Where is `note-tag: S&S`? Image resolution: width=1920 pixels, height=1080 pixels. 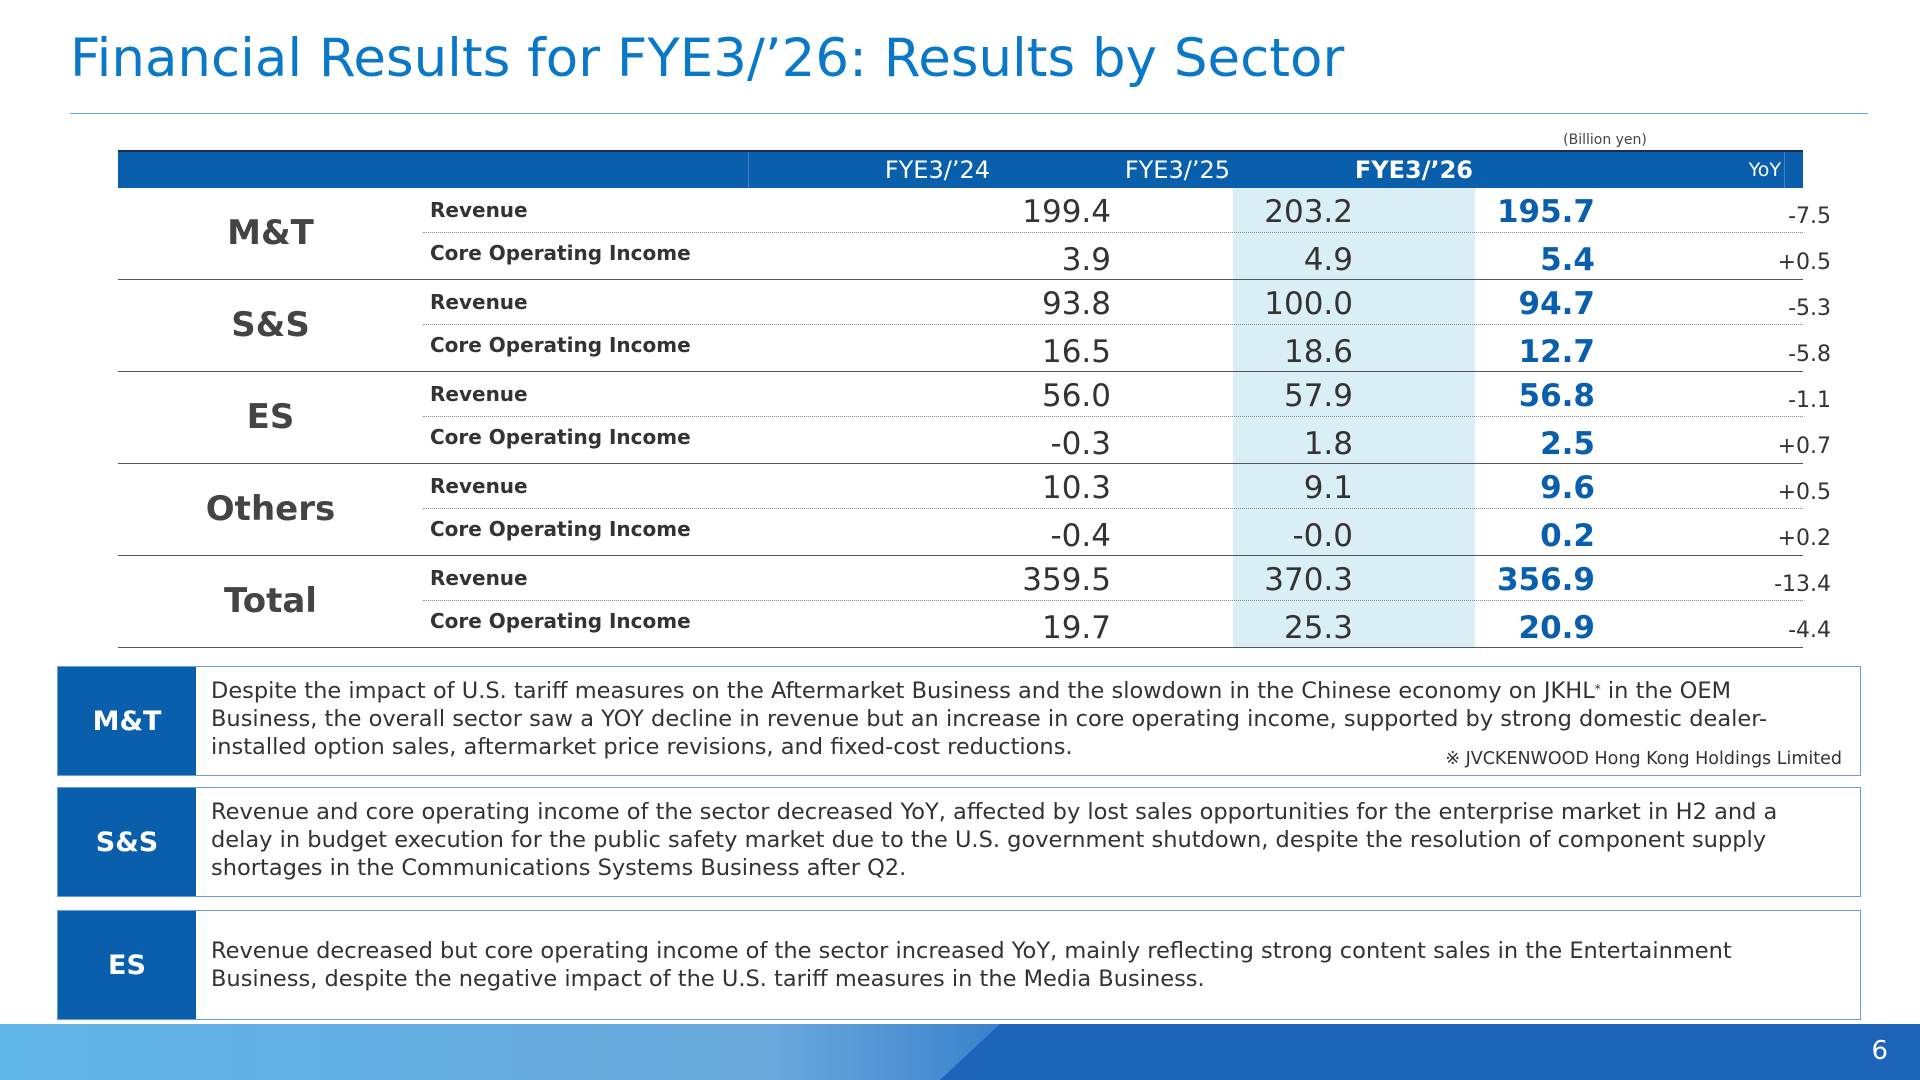 note-tag: S&S is located at coordinates (127, 842).